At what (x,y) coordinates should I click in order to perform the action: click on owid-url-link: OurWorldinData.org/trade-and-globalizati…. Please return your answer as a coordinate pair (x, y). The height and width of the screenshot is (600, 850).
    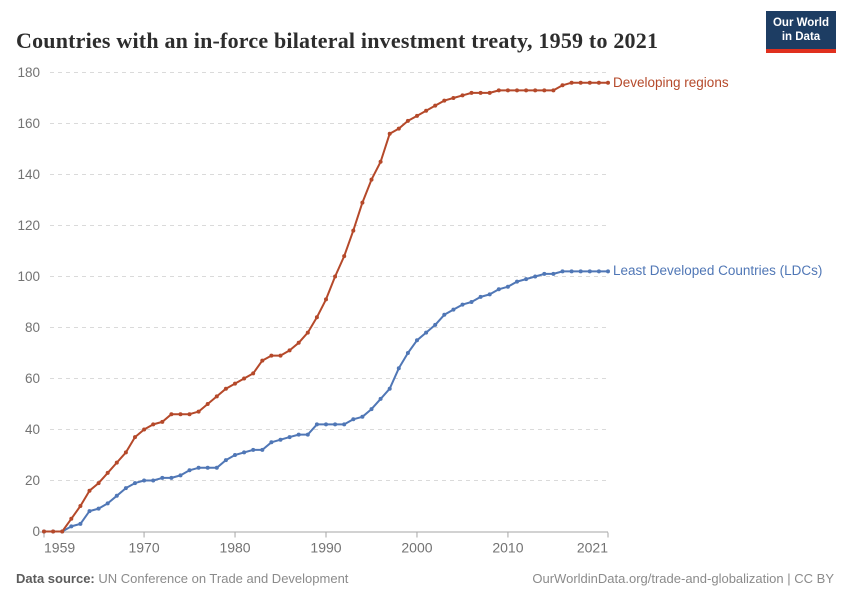
    Looking at the image, I should click on (658, 578).